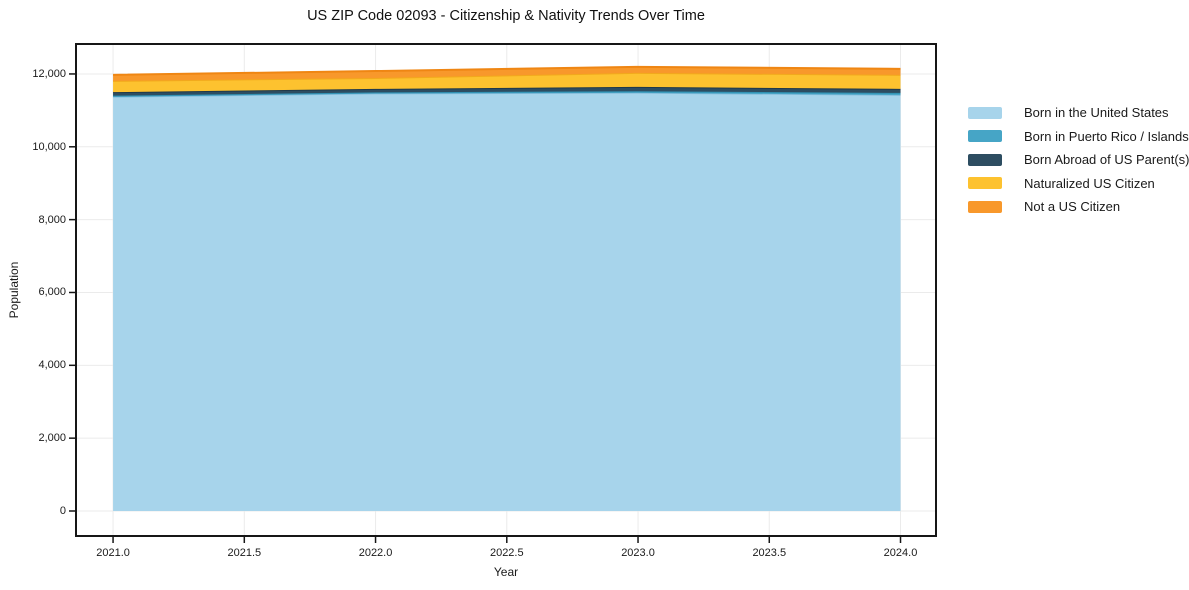 The image size is (1189, 590). I want to click on y-tick-label: 2,000, so click(52, 438).